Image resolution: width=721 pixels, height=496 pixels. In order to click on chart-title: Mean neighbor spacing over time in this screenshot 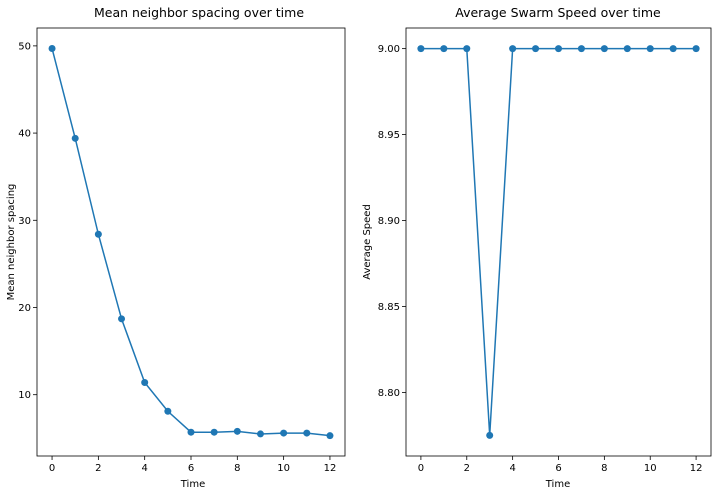, I will do `click(199, 12)`.